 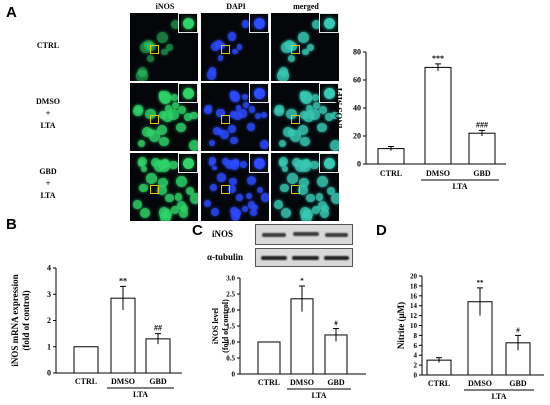 What do you see at coordinates (414, 326) in the screenshot?
I see `y-tick-label: 10` at bounding box center [414, 326].